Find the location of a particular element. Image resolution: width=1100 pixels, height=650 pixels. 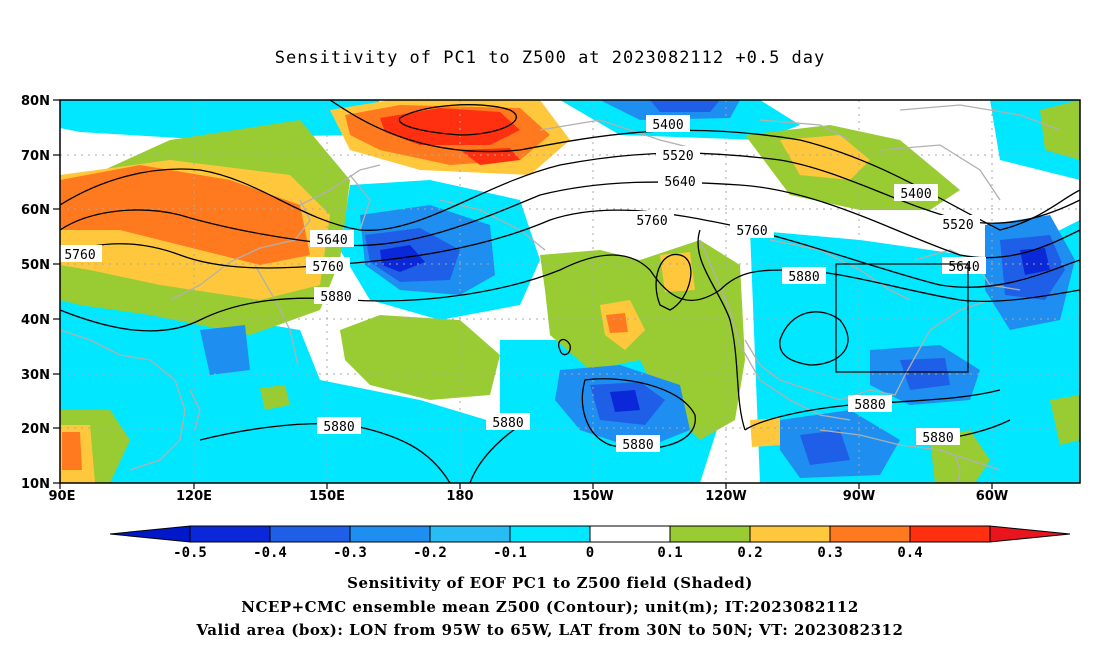

colorbar: -0.5 -0.4 -0.3 -0.2 -0.1 0 0.1 0.2 0.3 0.4 is located at coordinates (590, 543).